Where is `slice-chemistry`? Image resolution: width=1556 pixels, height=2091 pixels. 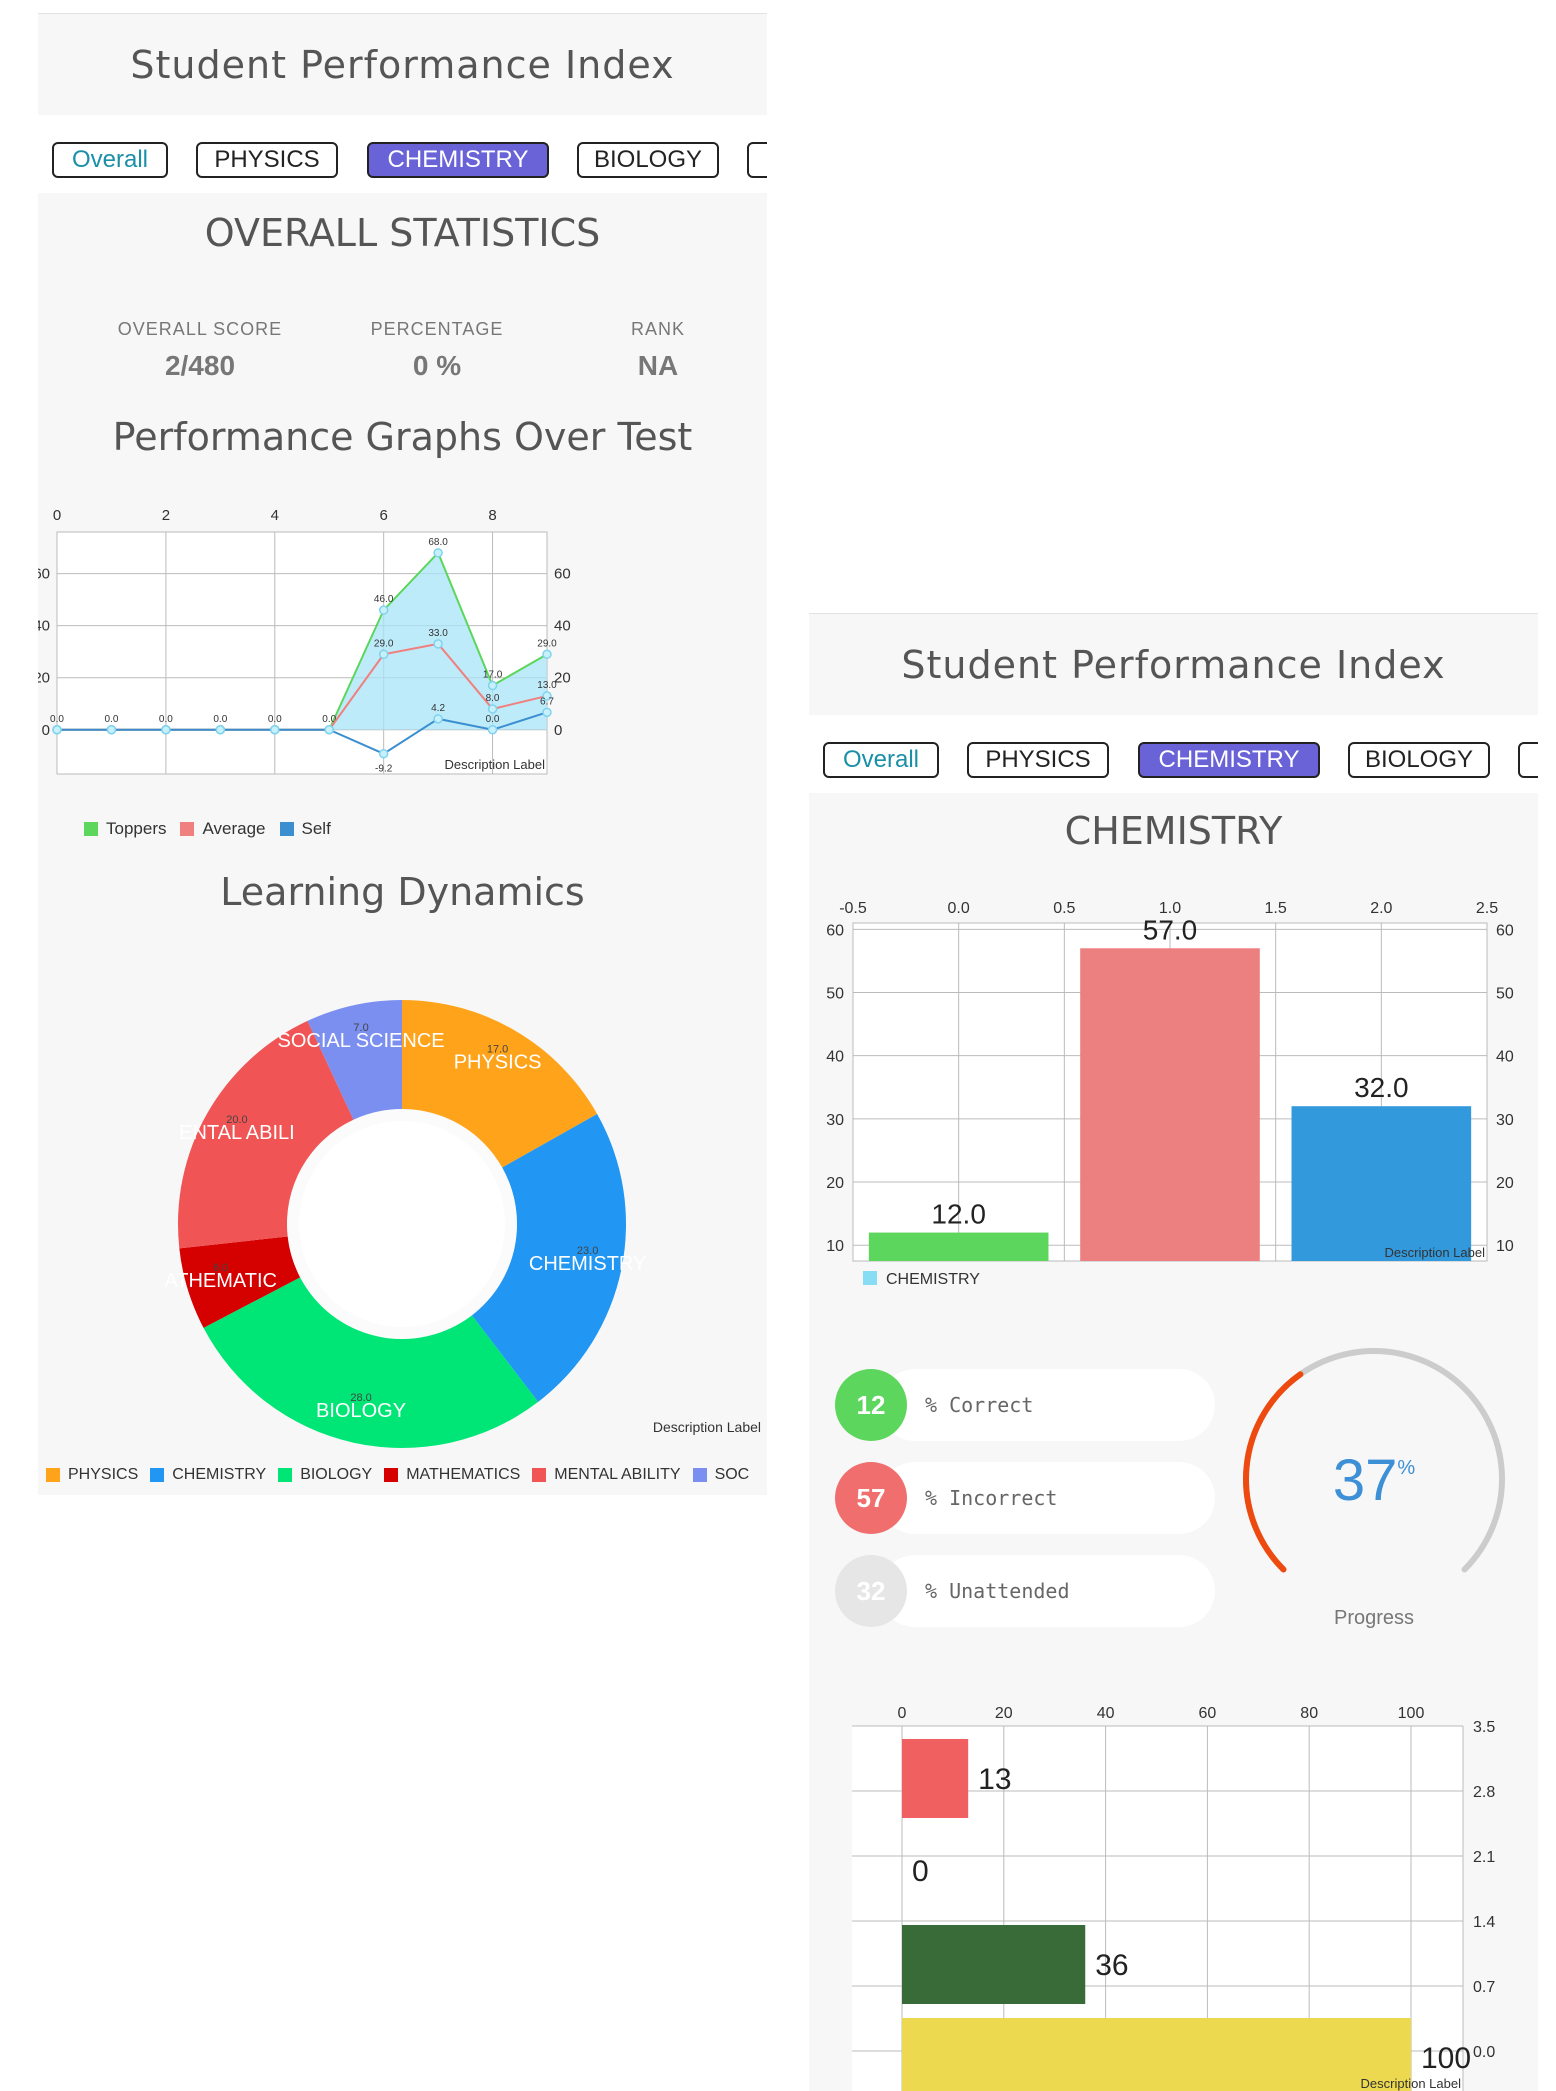 slice-chemistry is located at coordinates (548, 1258).